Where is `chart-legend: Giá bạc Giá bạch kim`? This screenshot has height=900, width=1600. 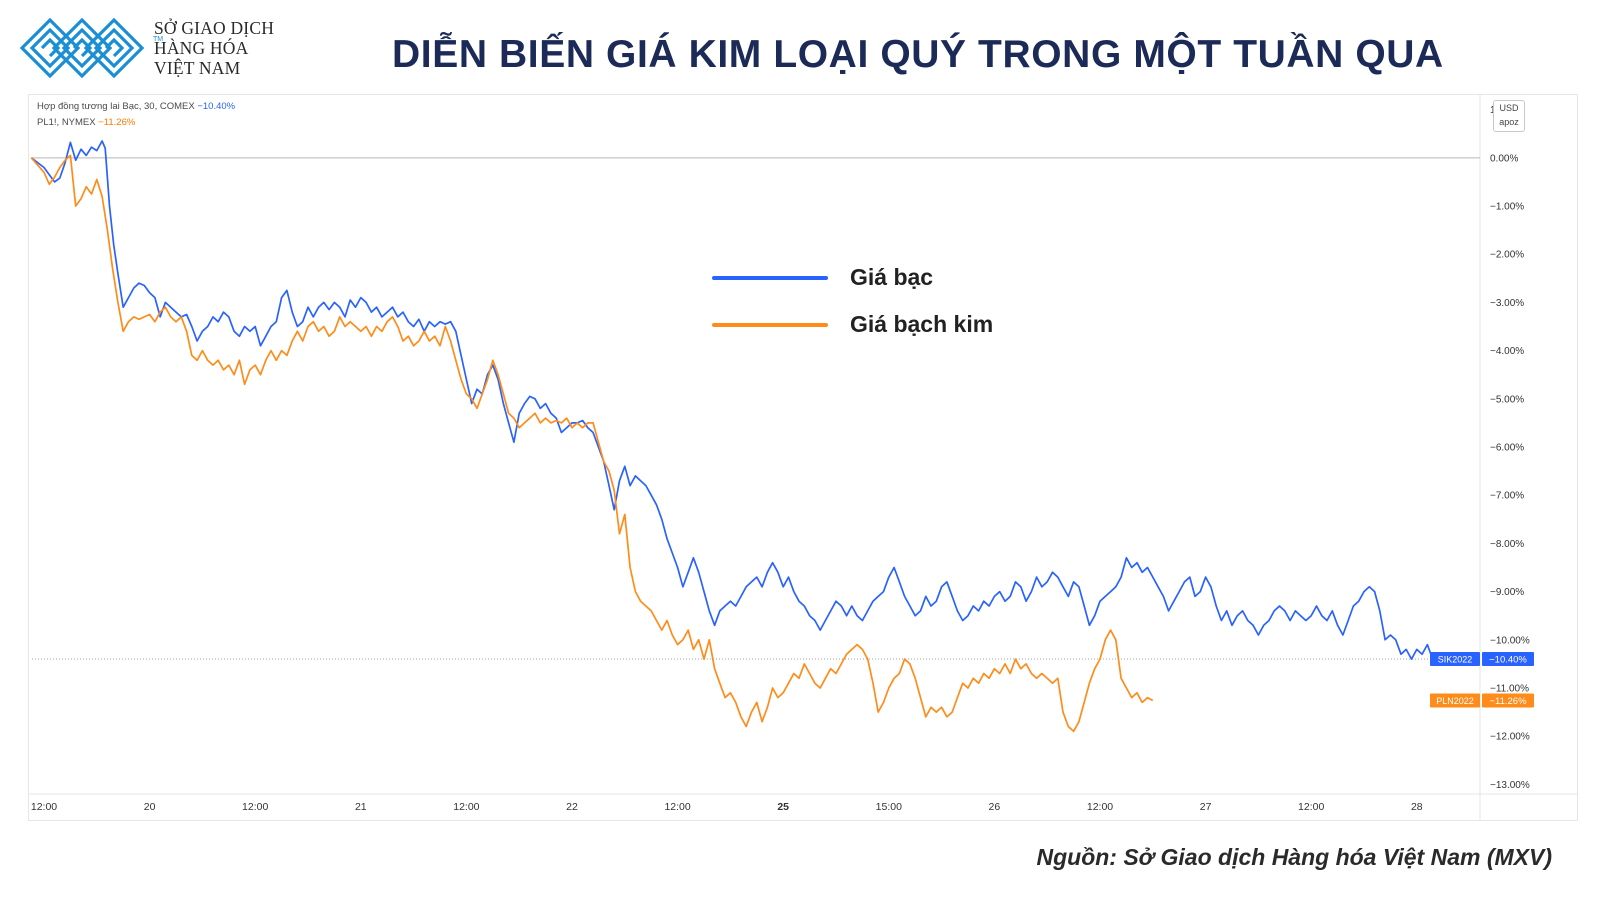
chart-legend: Giá bạc Giá bạch kim is located at coordinates (852, 301).